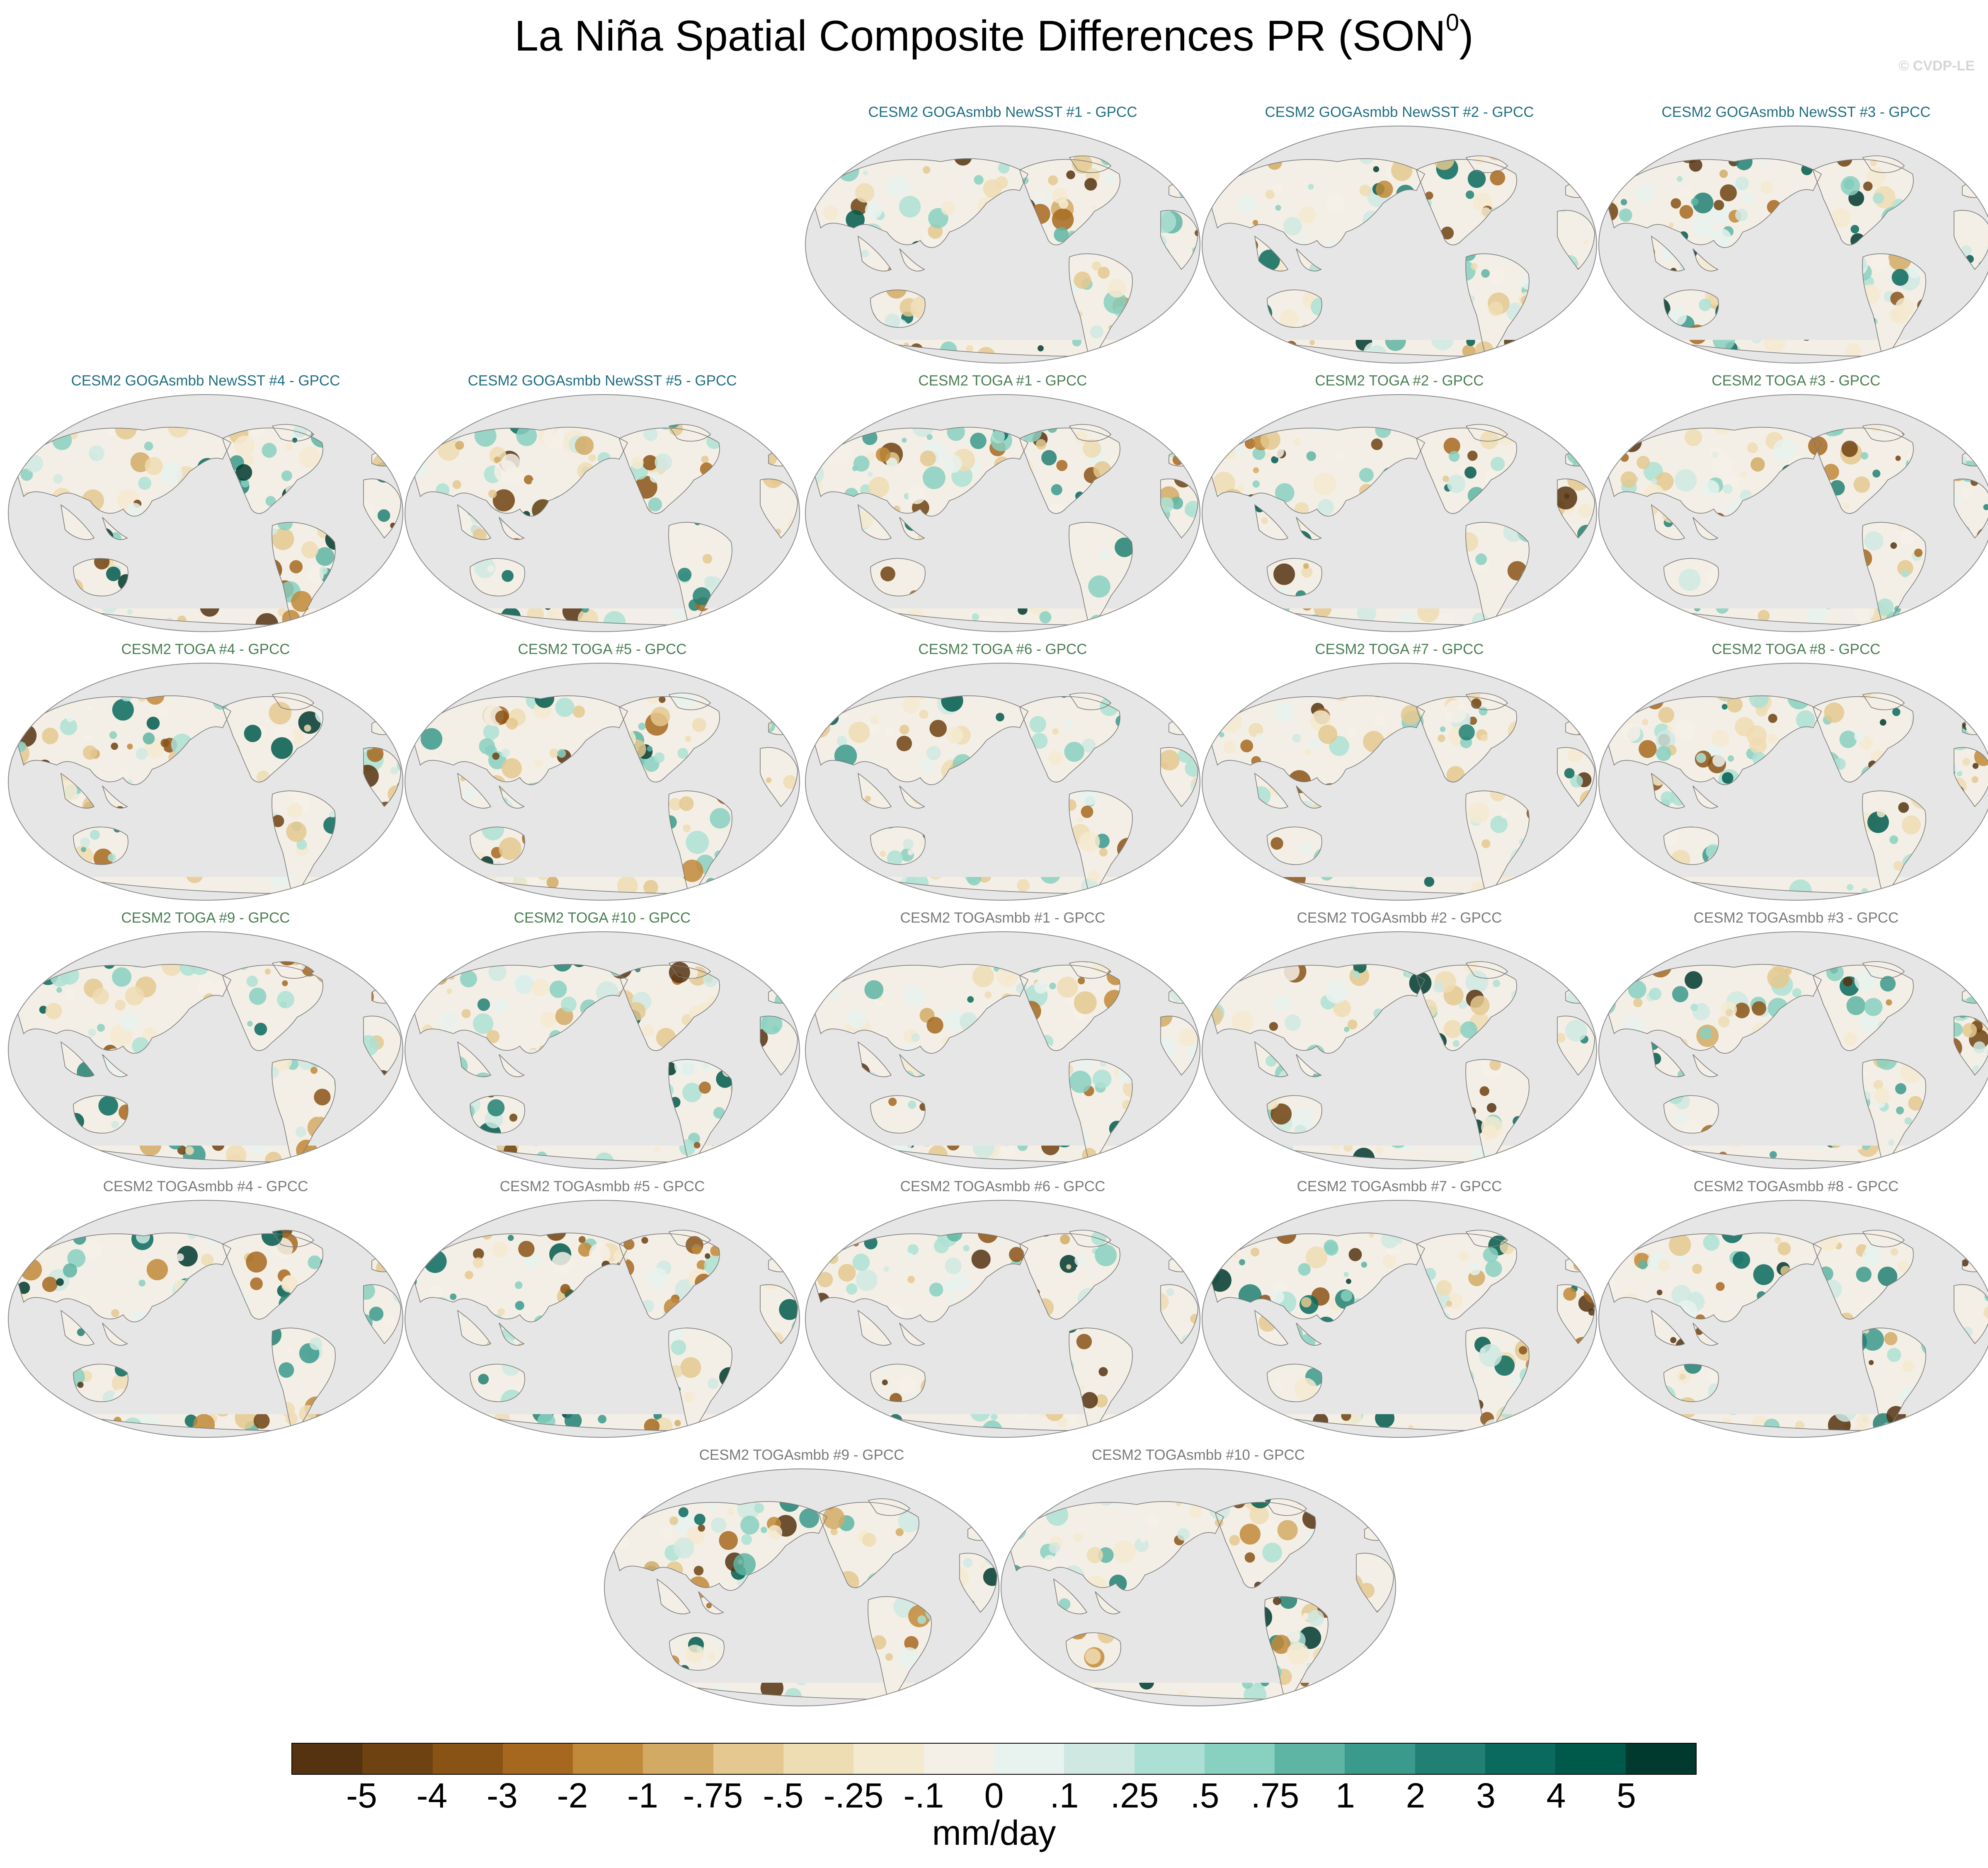  I want to click on panel-title: CESM2 TOGA #9 - GPCC, so click(205, 918).